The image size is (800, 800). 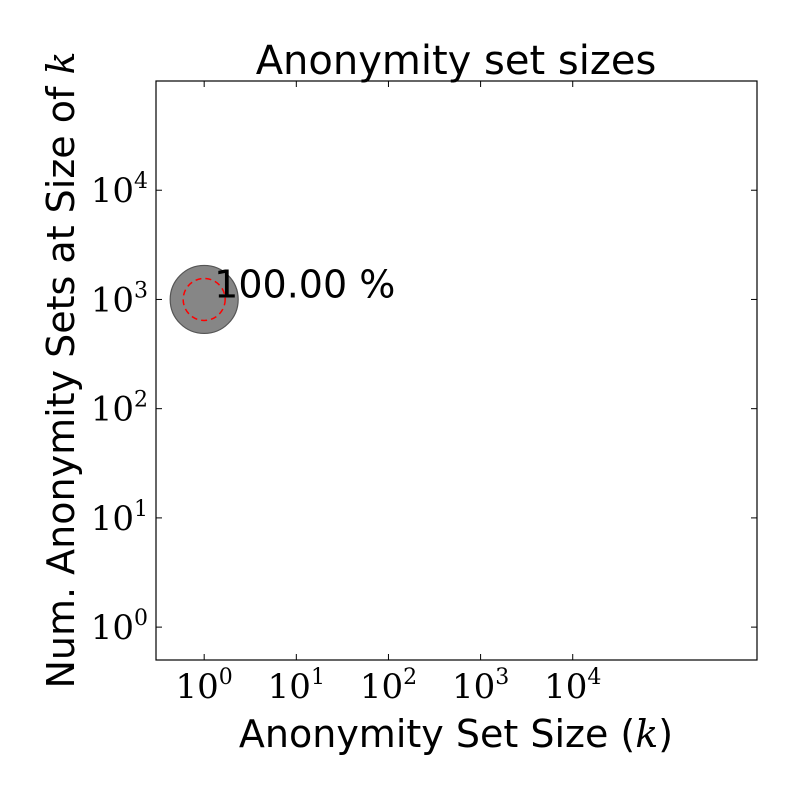 I want to click on y-tick-label: 10⁰, so click(x=119, y=627).